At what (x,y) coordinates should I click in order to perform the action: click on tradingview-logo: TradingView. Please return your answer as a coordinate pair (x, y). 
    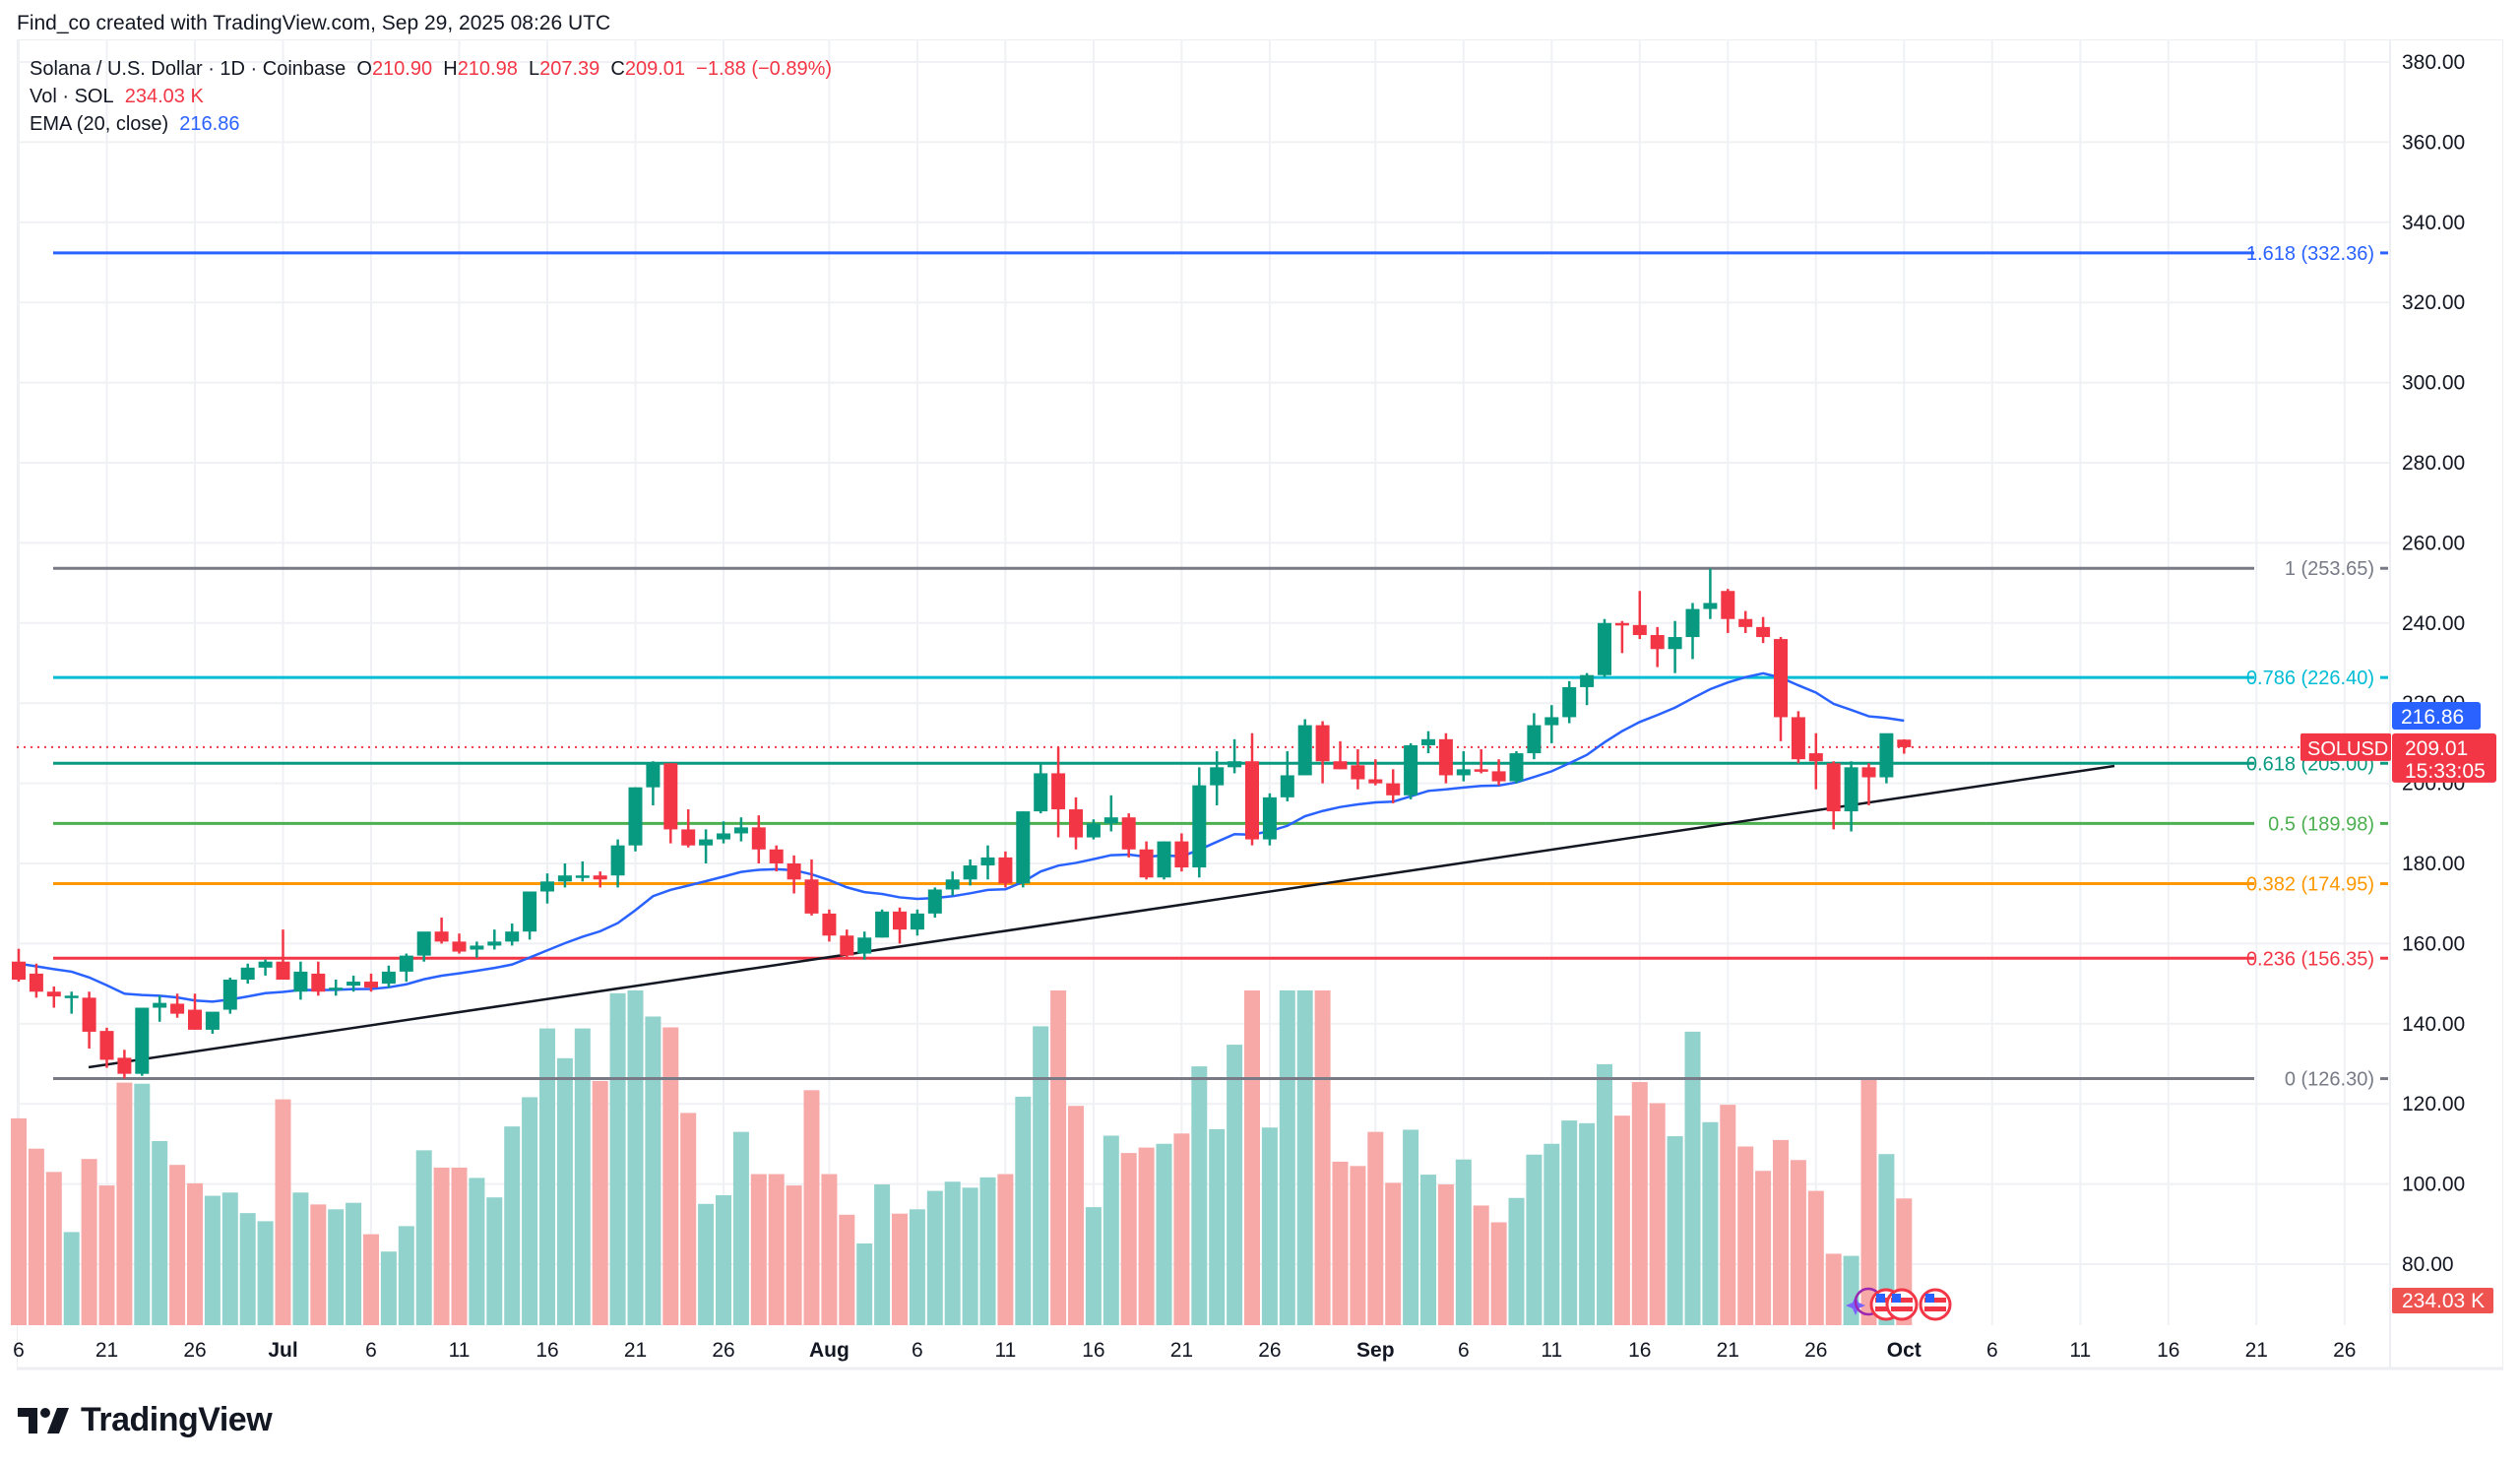
    Looking at the image, I should click on (145, 1420).